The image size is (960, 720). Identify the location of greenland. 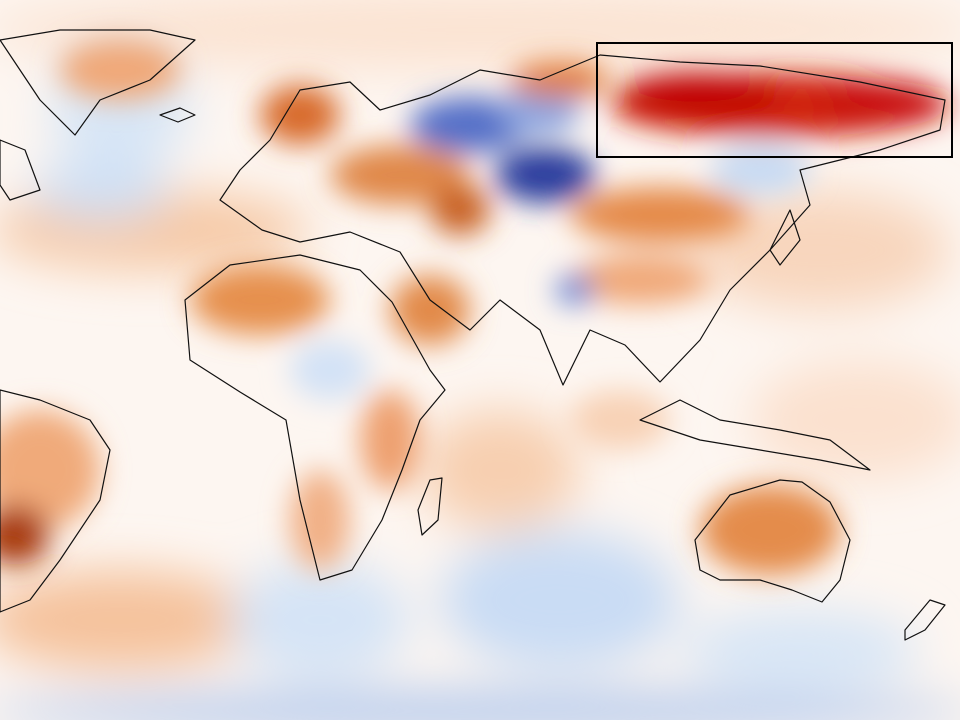
(98, 82).